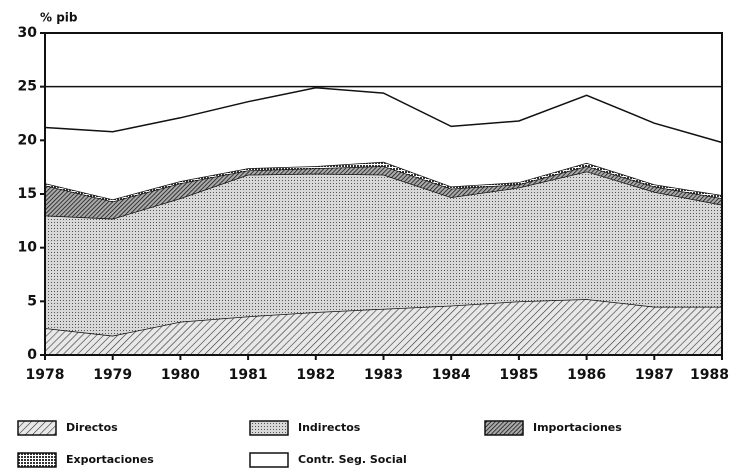 Image resolution: width=731 pixels, height=470 pixels. I want to click on legend-label: Indirectos, so click(329, 427).